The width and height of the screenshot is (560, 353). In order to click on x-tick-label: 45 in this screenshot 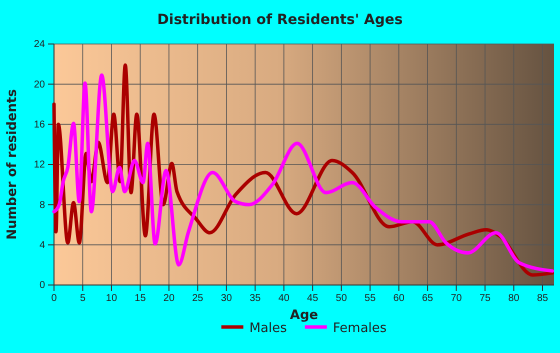, I will do `click(313, 298)`.